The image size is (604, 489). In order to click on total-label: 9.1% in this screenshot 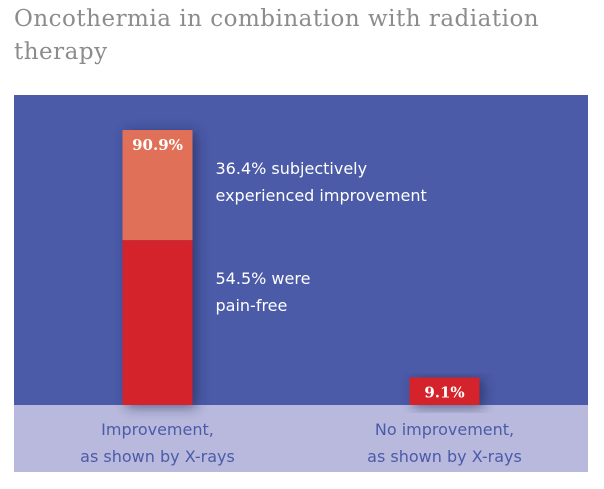, I will do `click(444, 392)`.